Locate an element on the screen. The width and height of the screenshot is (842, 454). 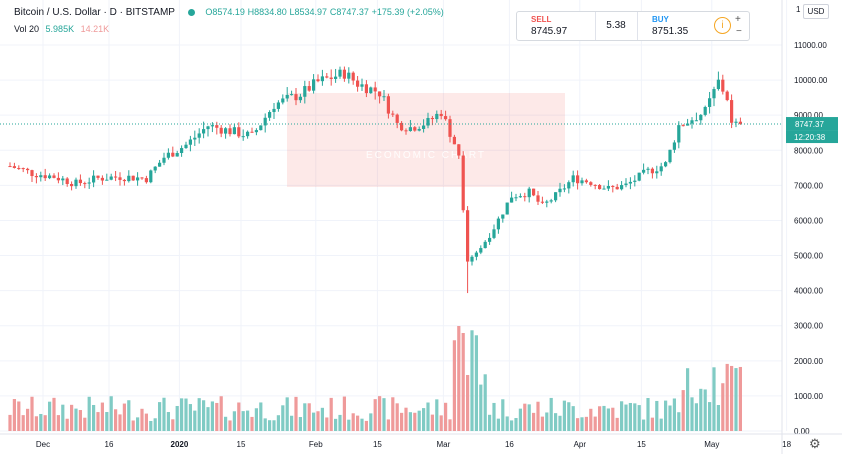
buy-price: 8751.35 is located at coordinates (670, 31).